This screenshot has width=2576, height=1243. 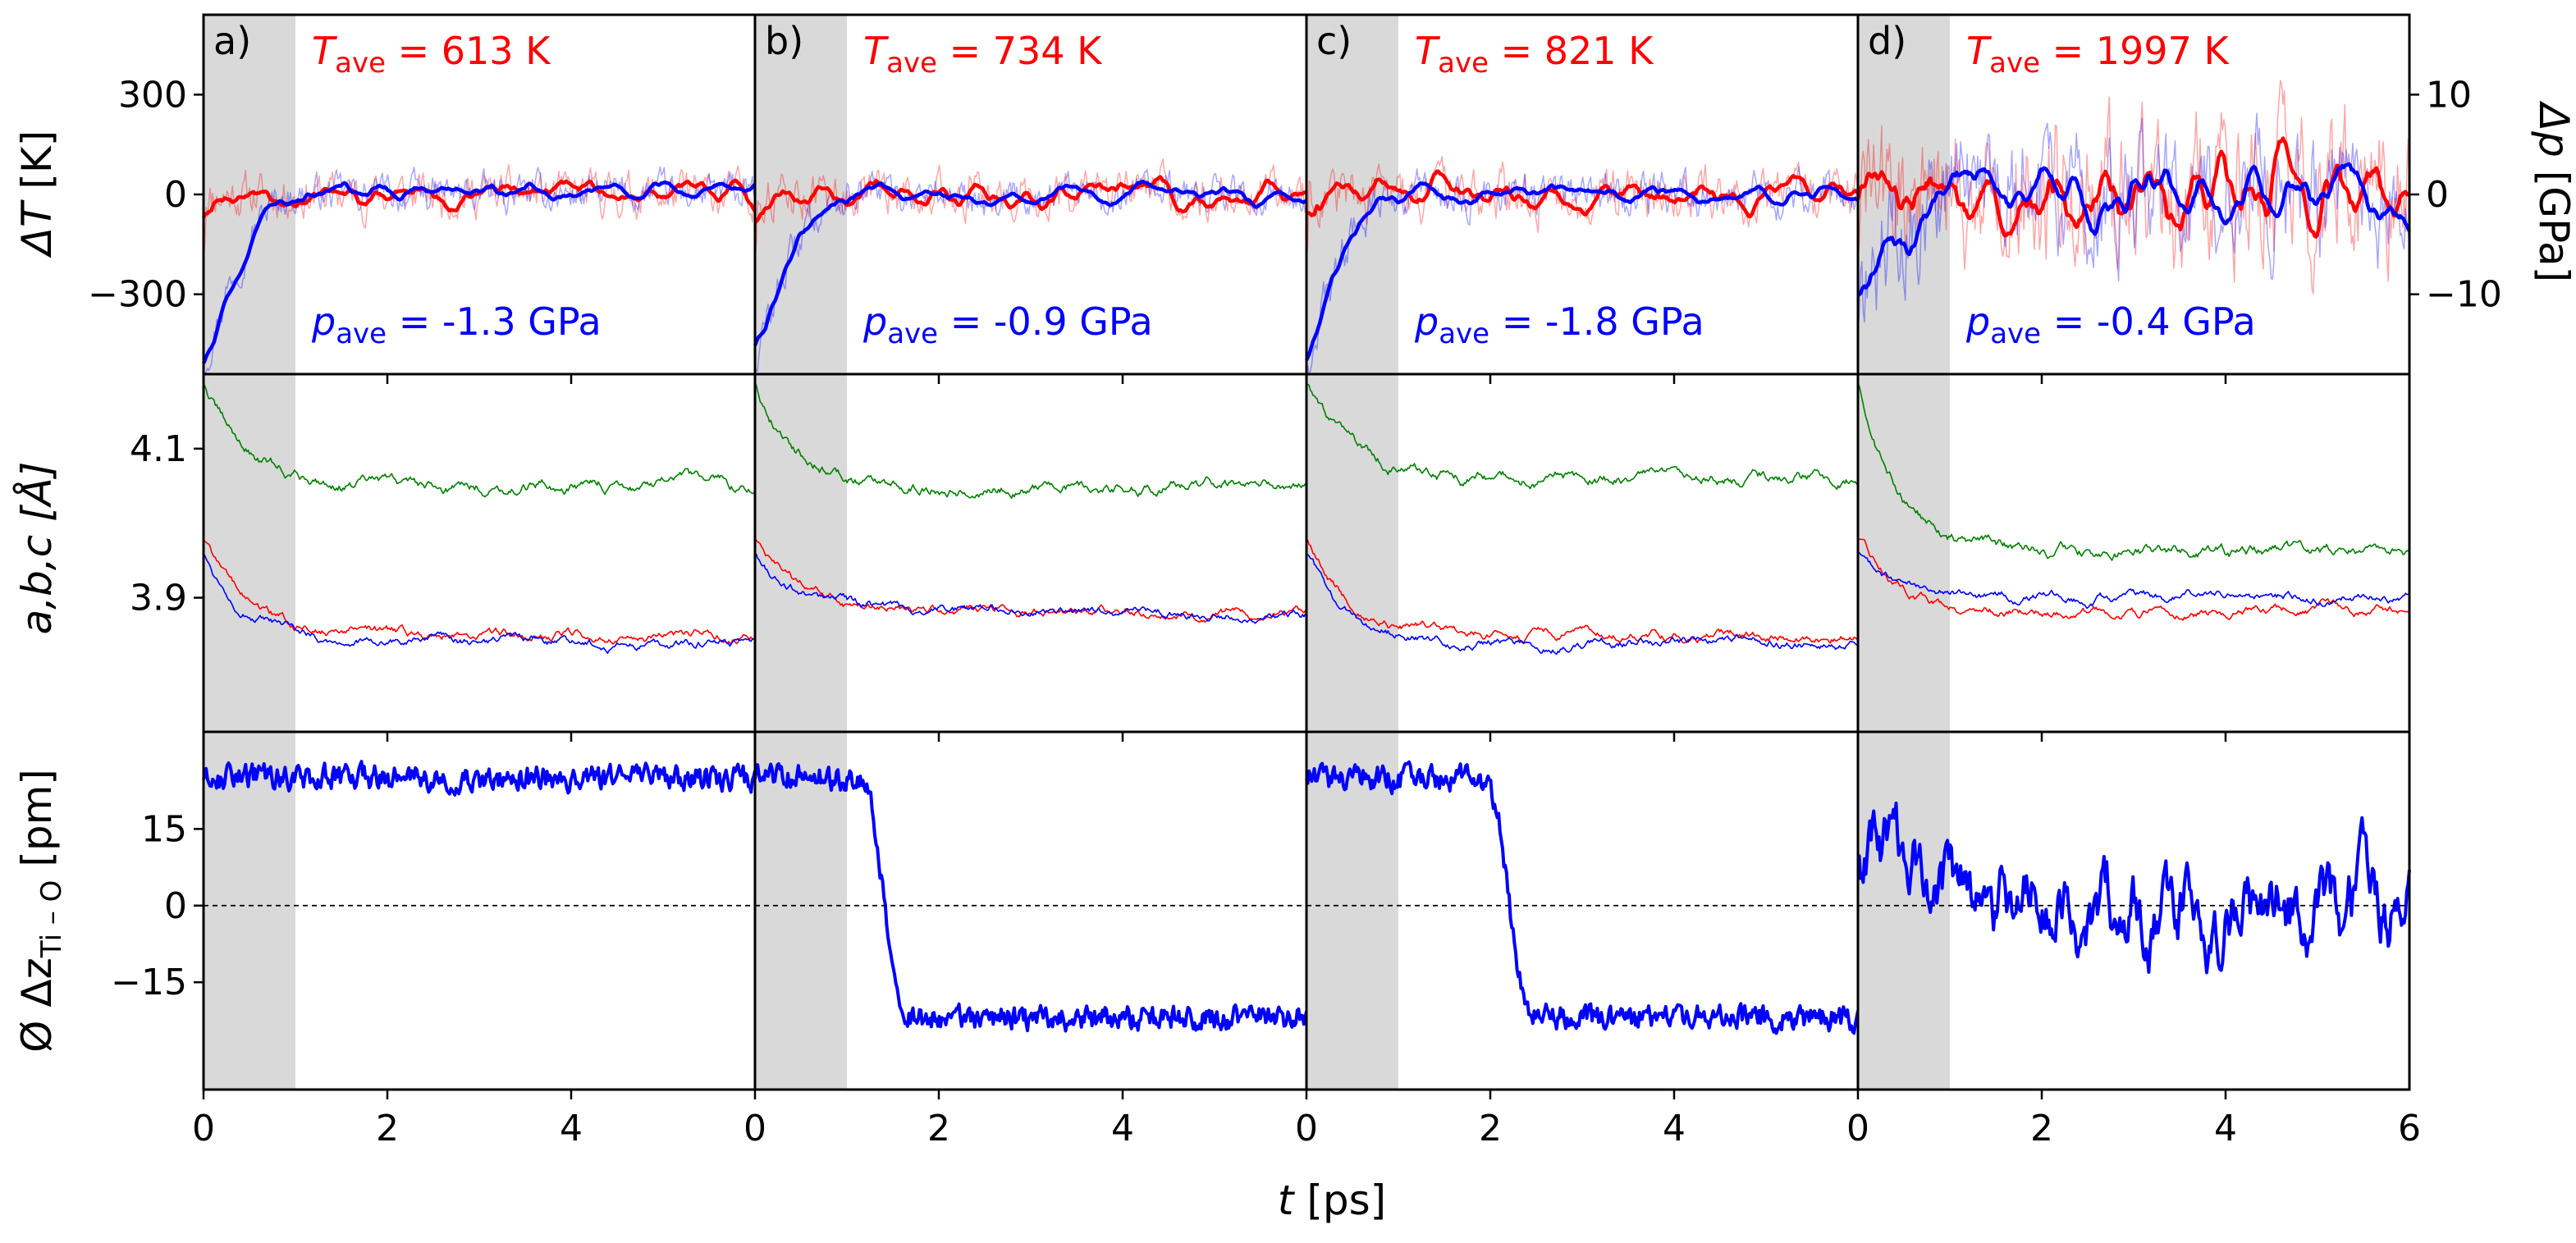 I want to click on panel-3-p-smoothed-line, so click(x=1582, y=271).